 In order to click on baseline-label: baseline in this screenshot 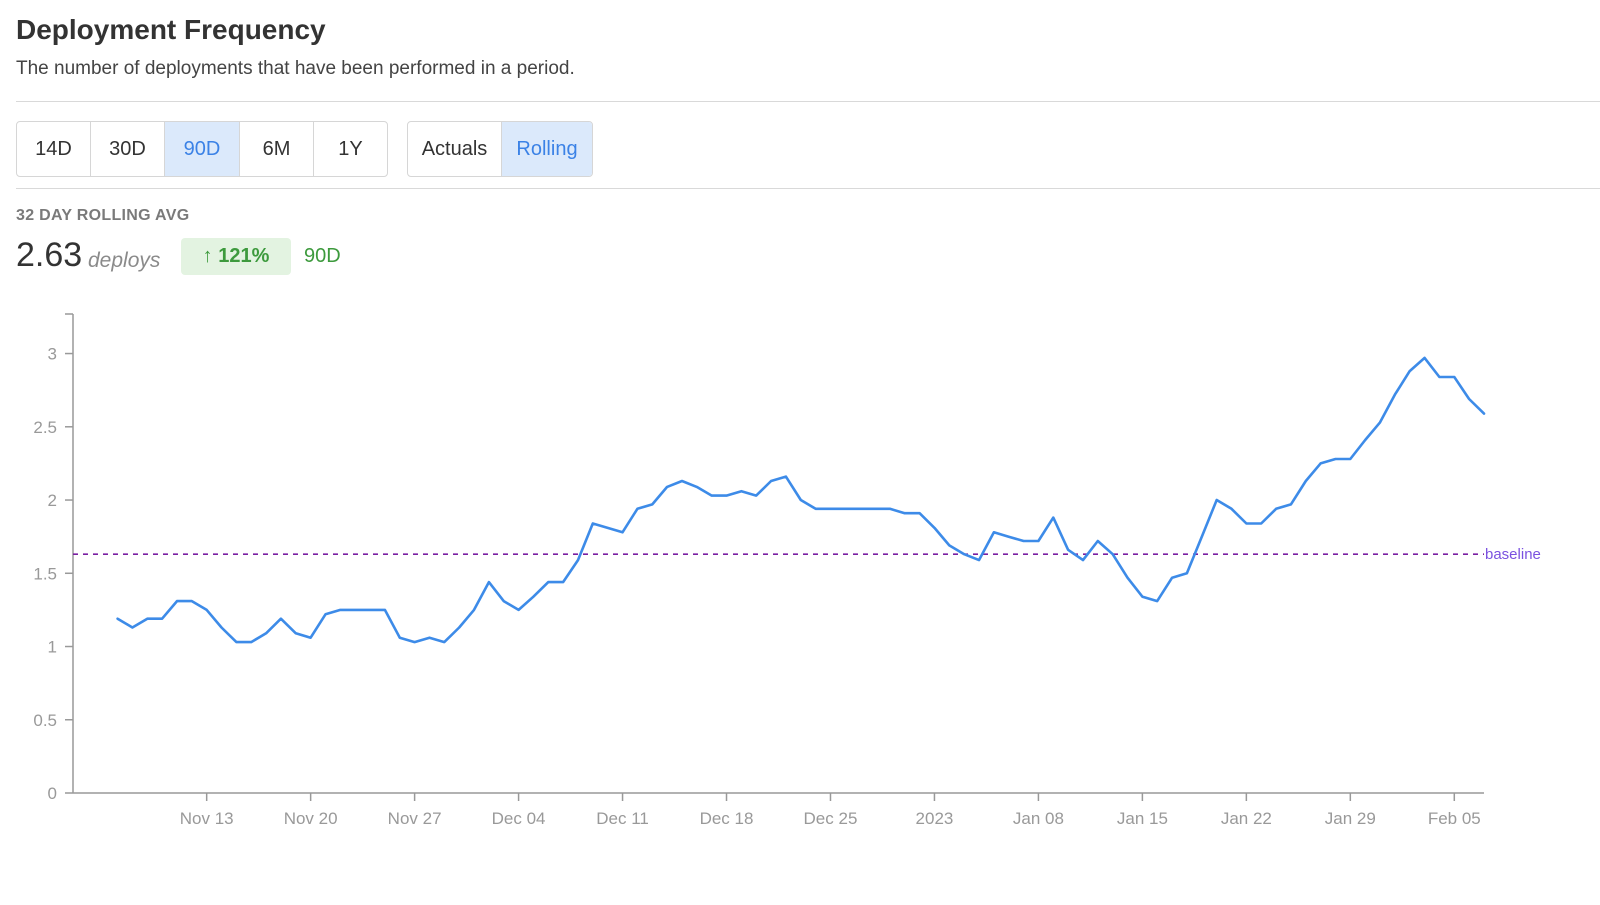, I will do `click(1513, 554)`.